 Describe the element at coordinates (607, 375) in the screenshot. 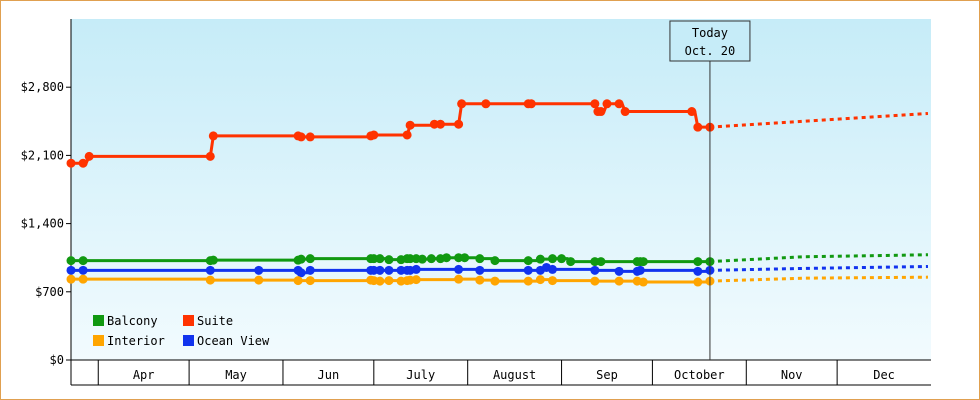

I see `month-label: Sep` at that location.